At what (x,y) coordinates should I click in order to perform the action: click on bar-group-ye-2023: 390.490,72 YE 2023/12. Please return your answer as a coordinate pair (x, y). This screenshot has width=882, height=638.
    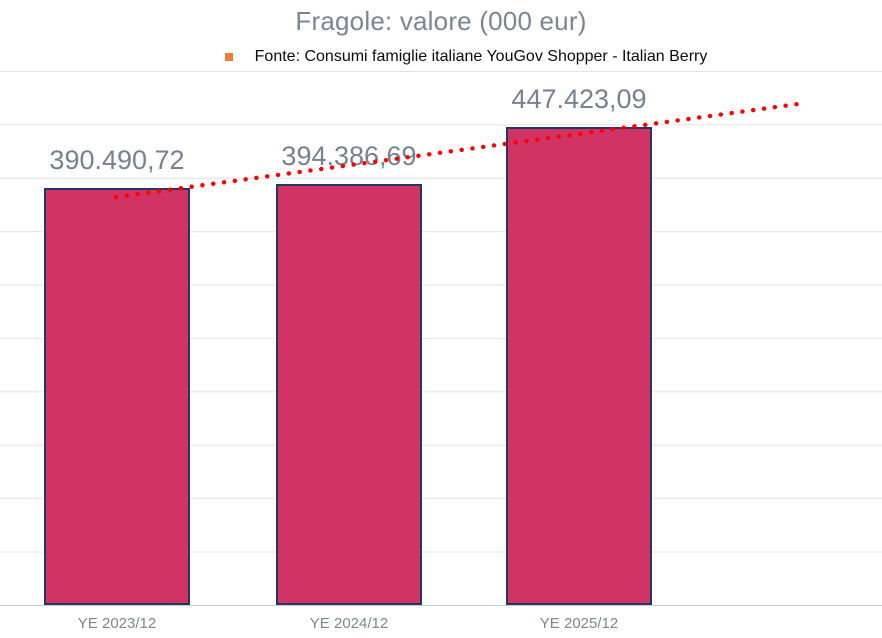
    Looking at the image, I should click on (117, 351).